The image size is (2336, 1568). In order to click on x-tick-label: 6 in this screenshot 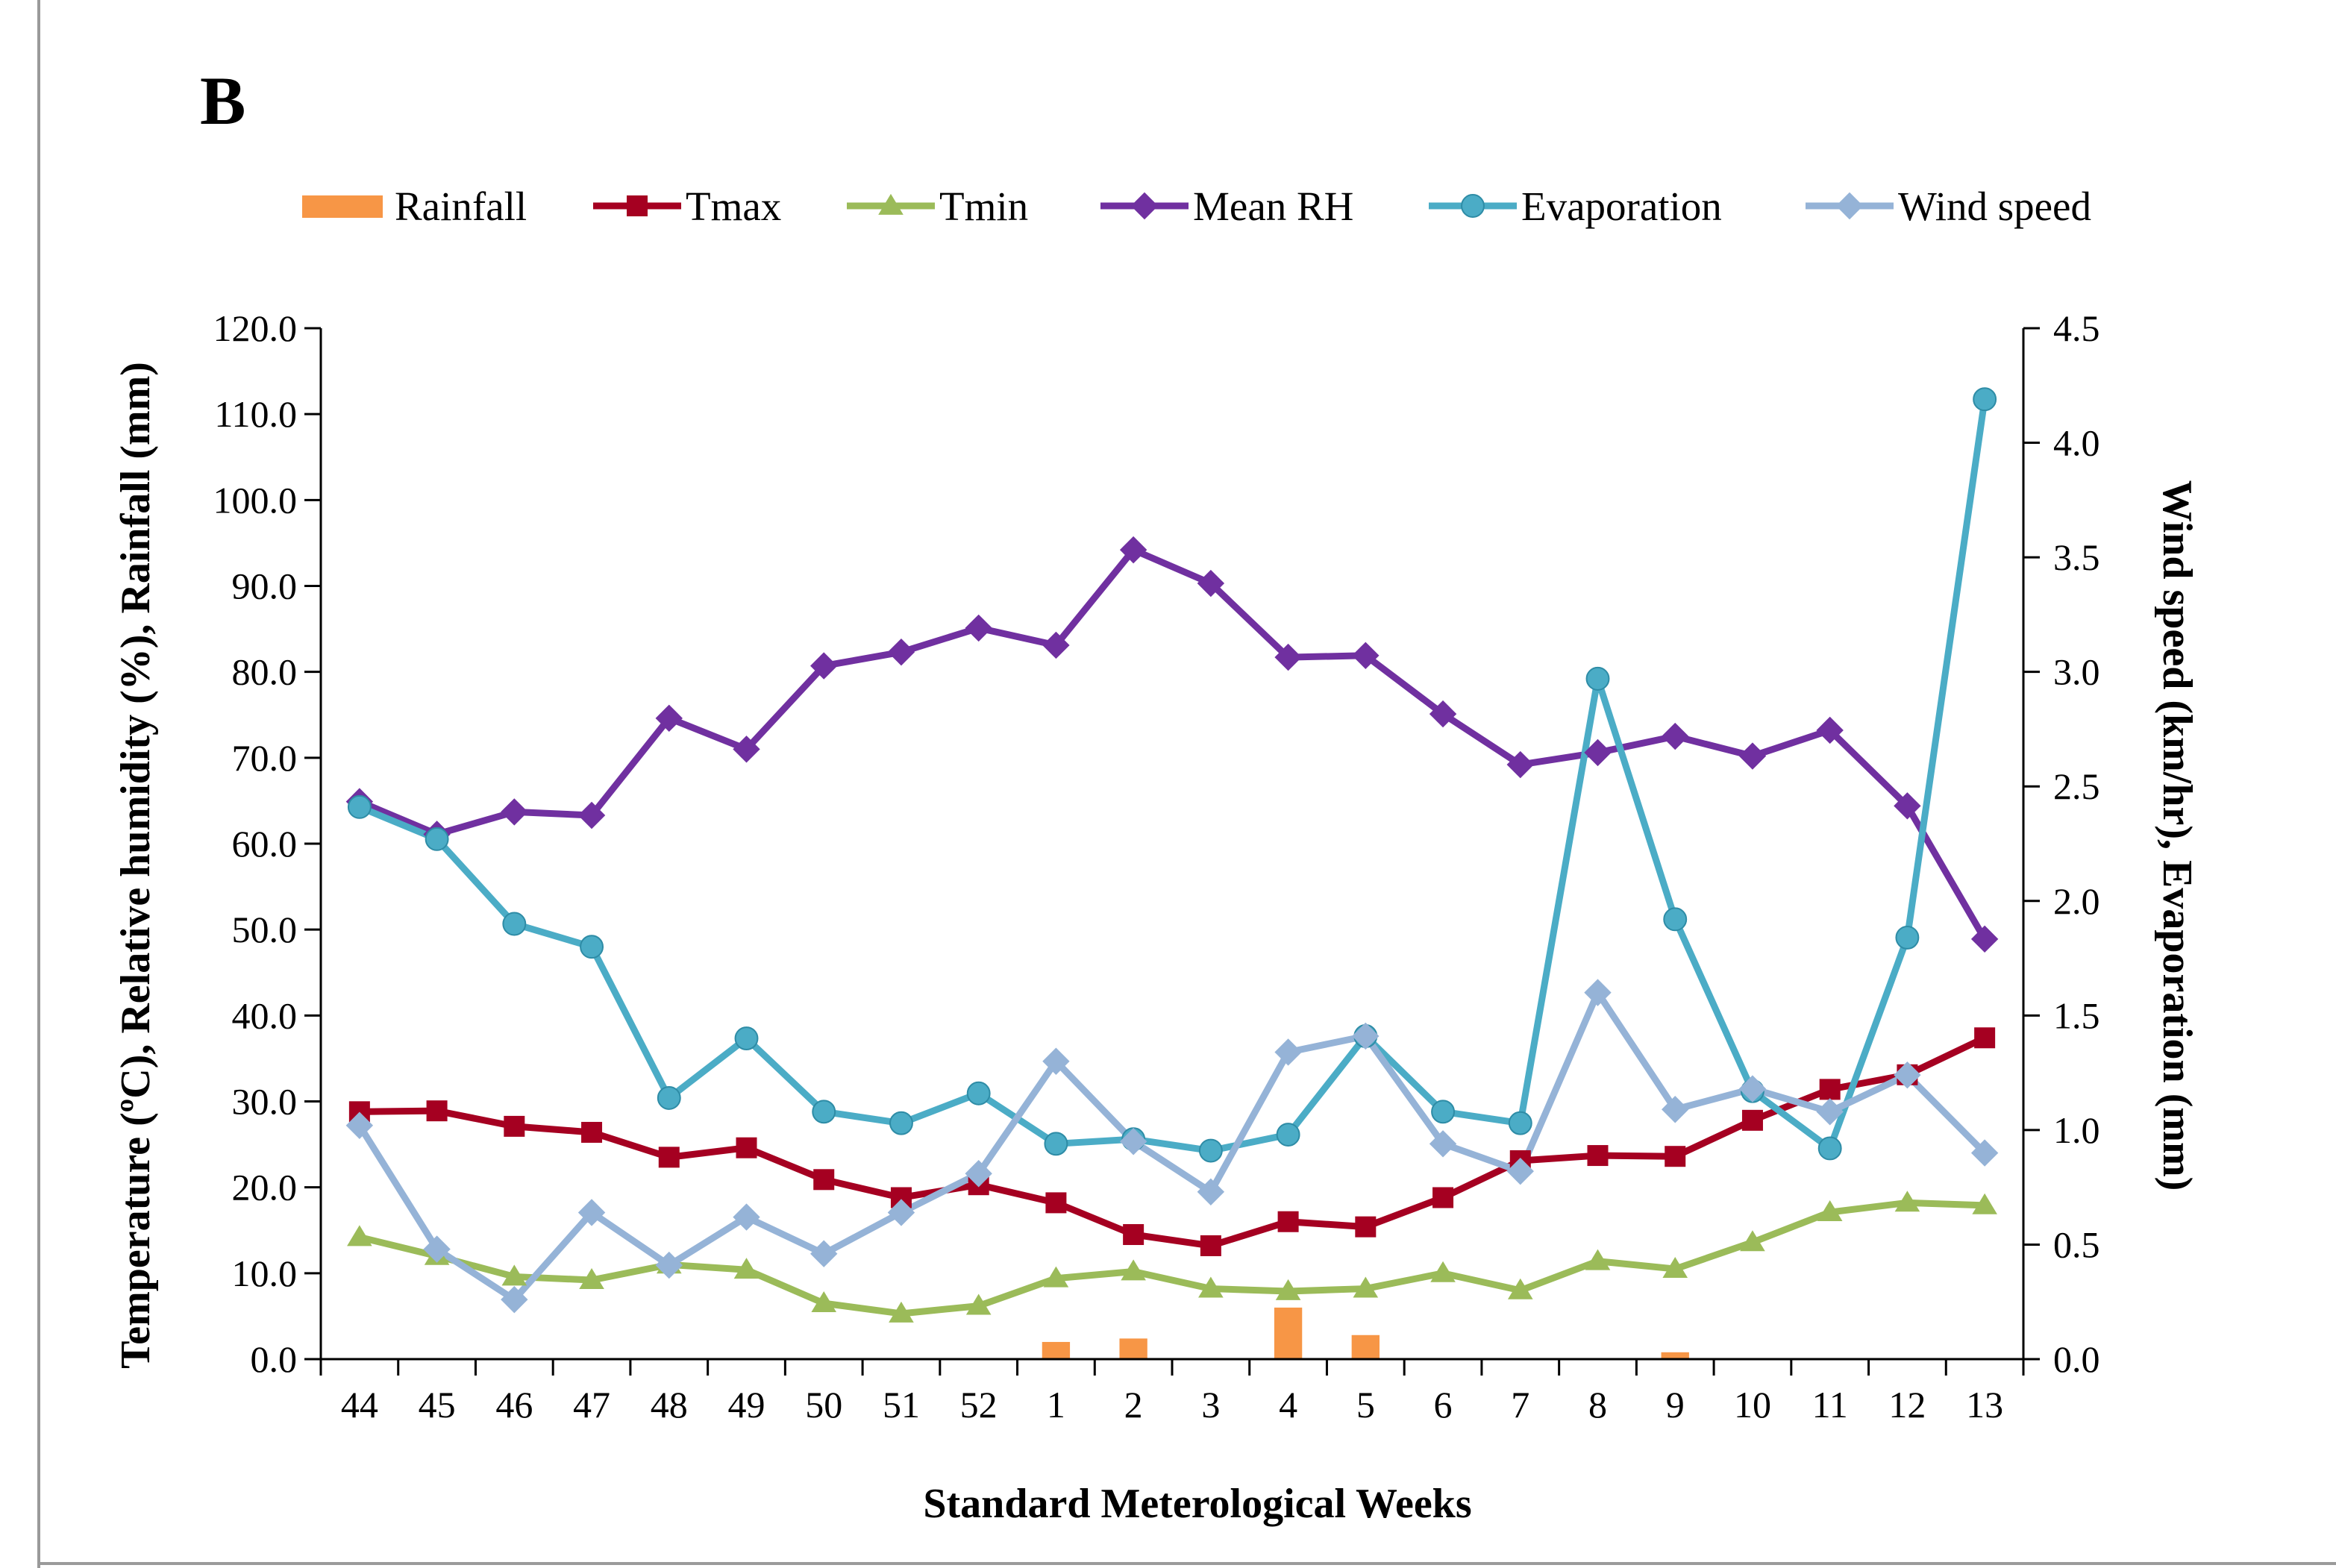, I will do `click(1444, 1405)`.